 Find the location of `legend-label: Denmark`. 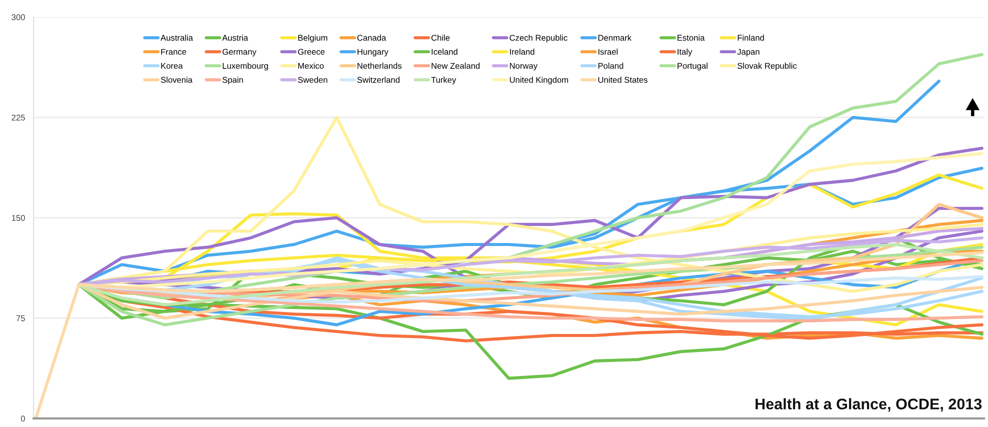

legend-label: Denmark is located at coordinates (615, 37).